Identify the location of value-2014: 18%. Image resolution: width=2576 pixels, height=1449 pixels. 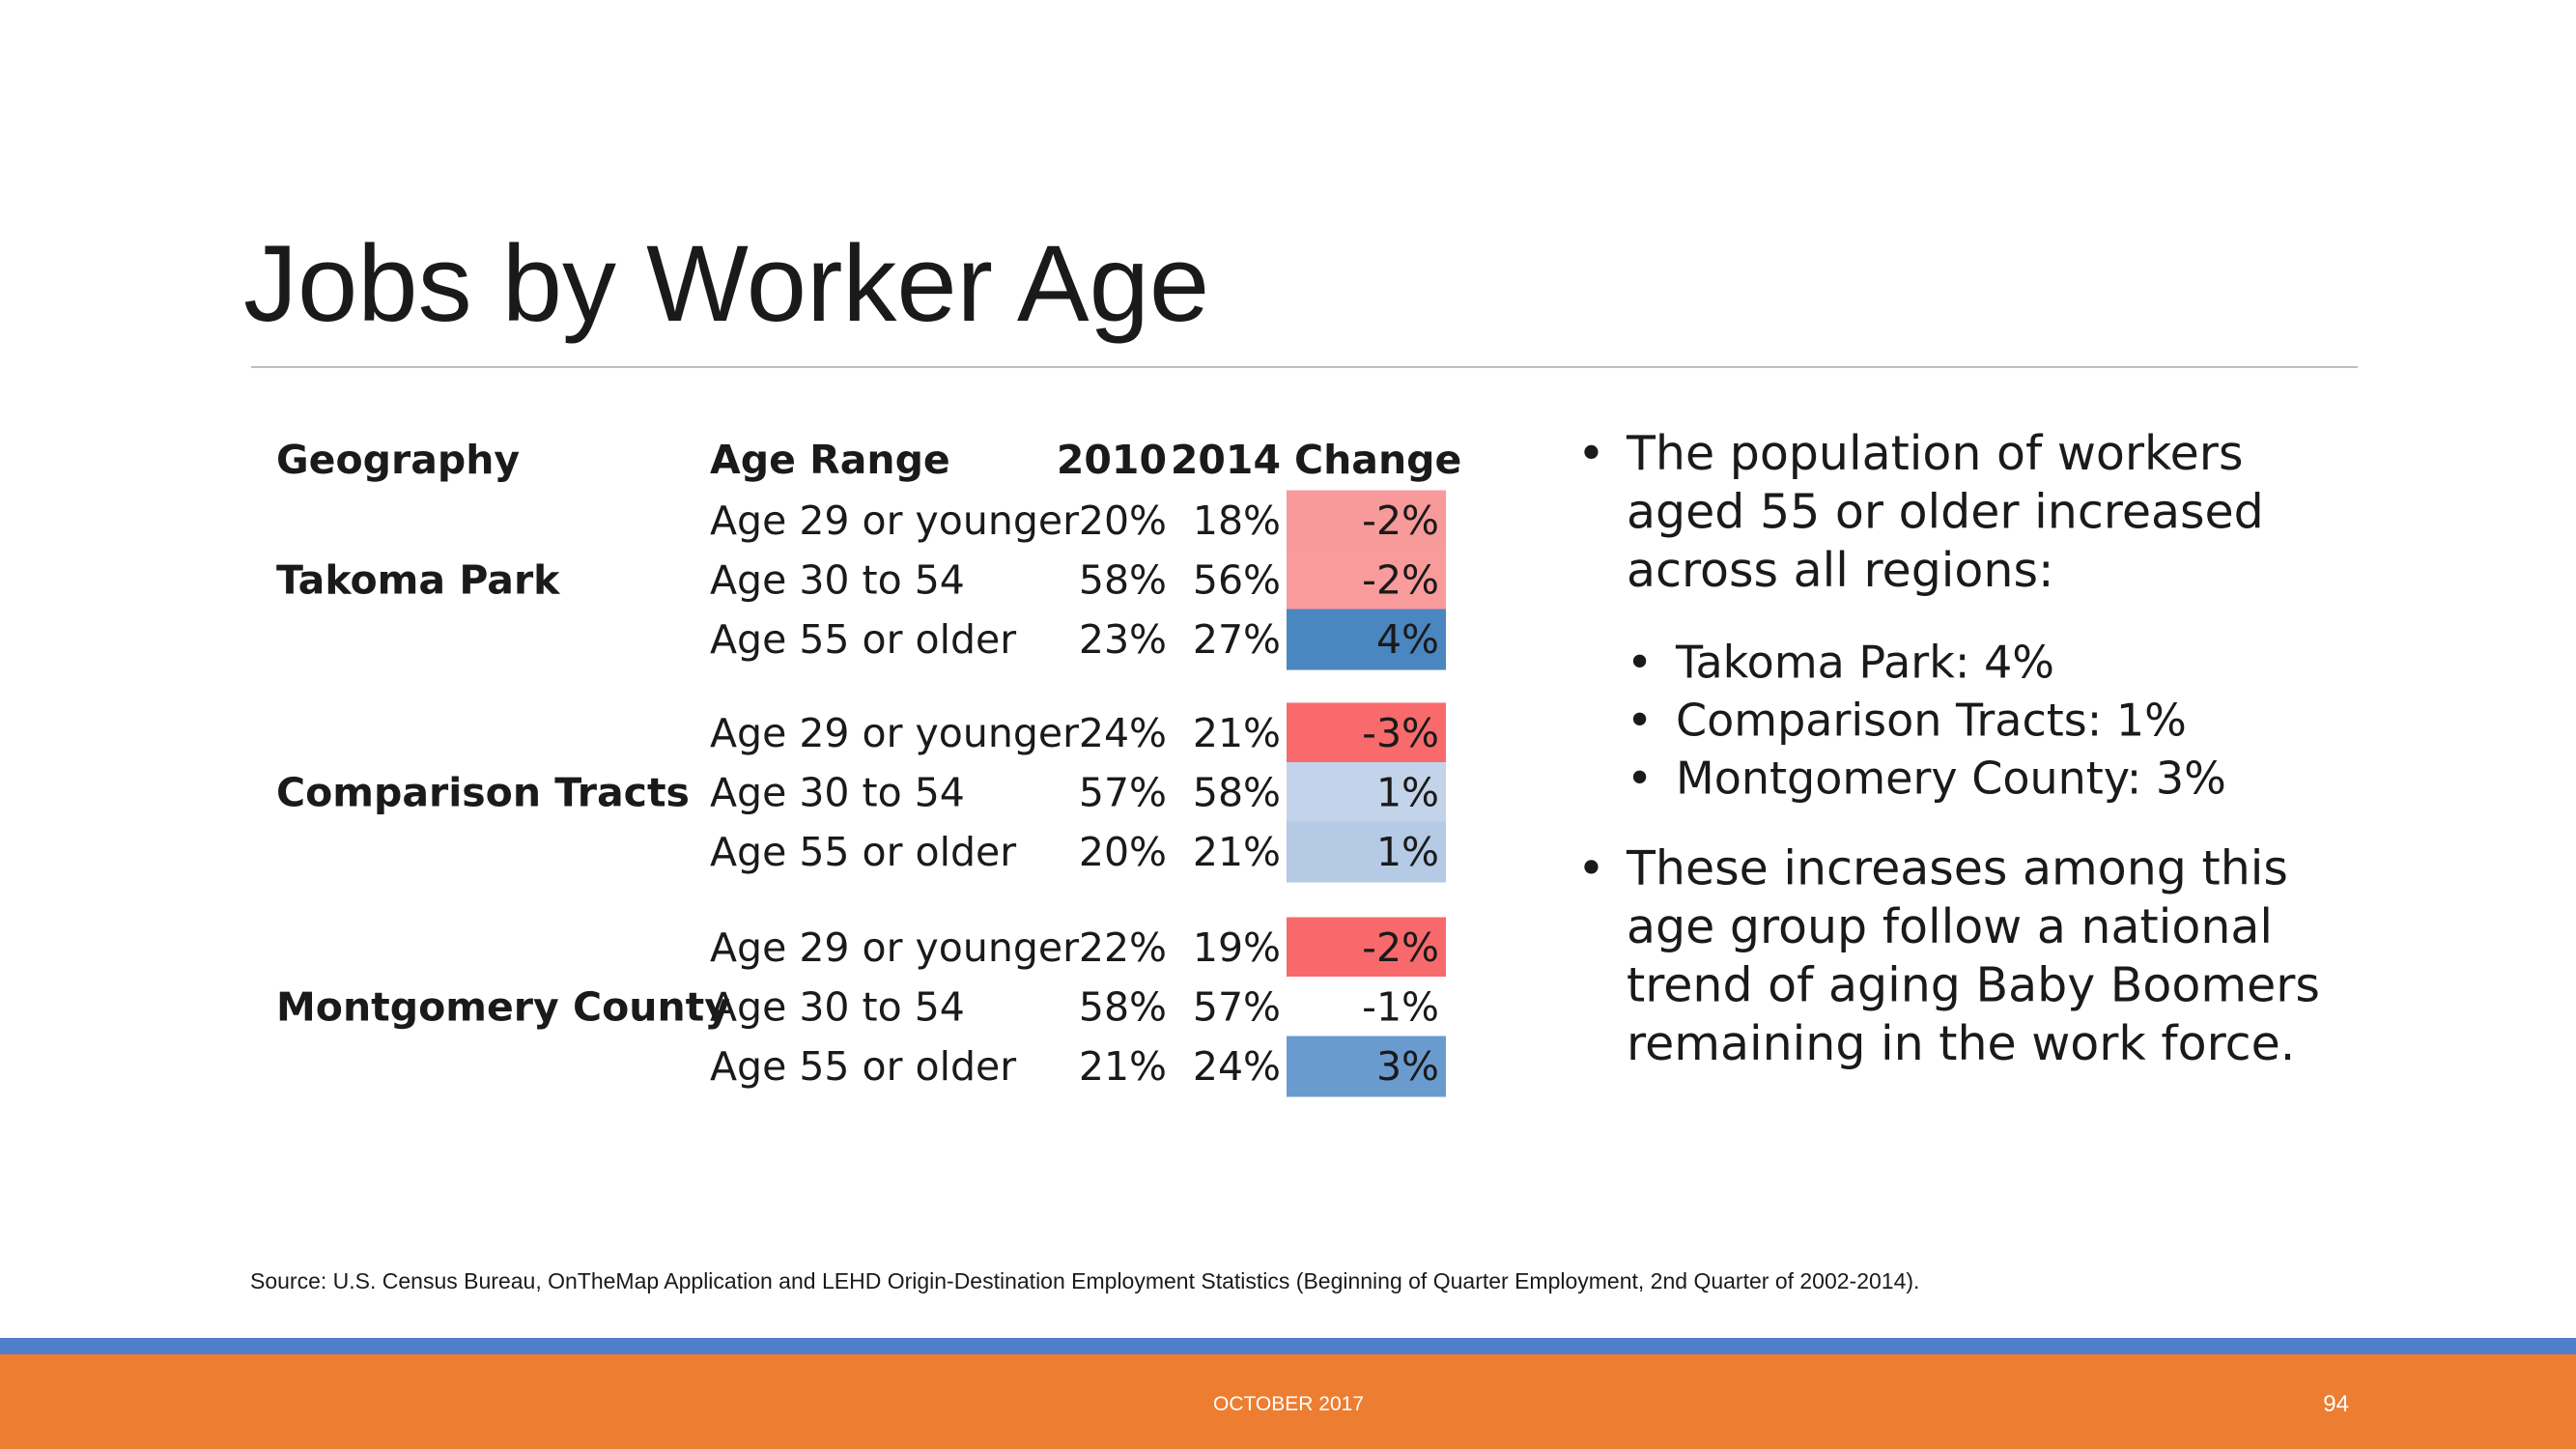
(1237, 520).